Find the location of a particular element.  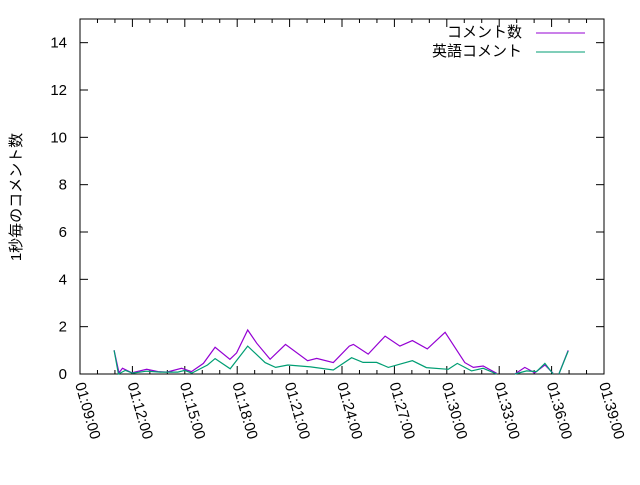

x-tick-label: 01:24:00 is located at coordinates (349, 410).